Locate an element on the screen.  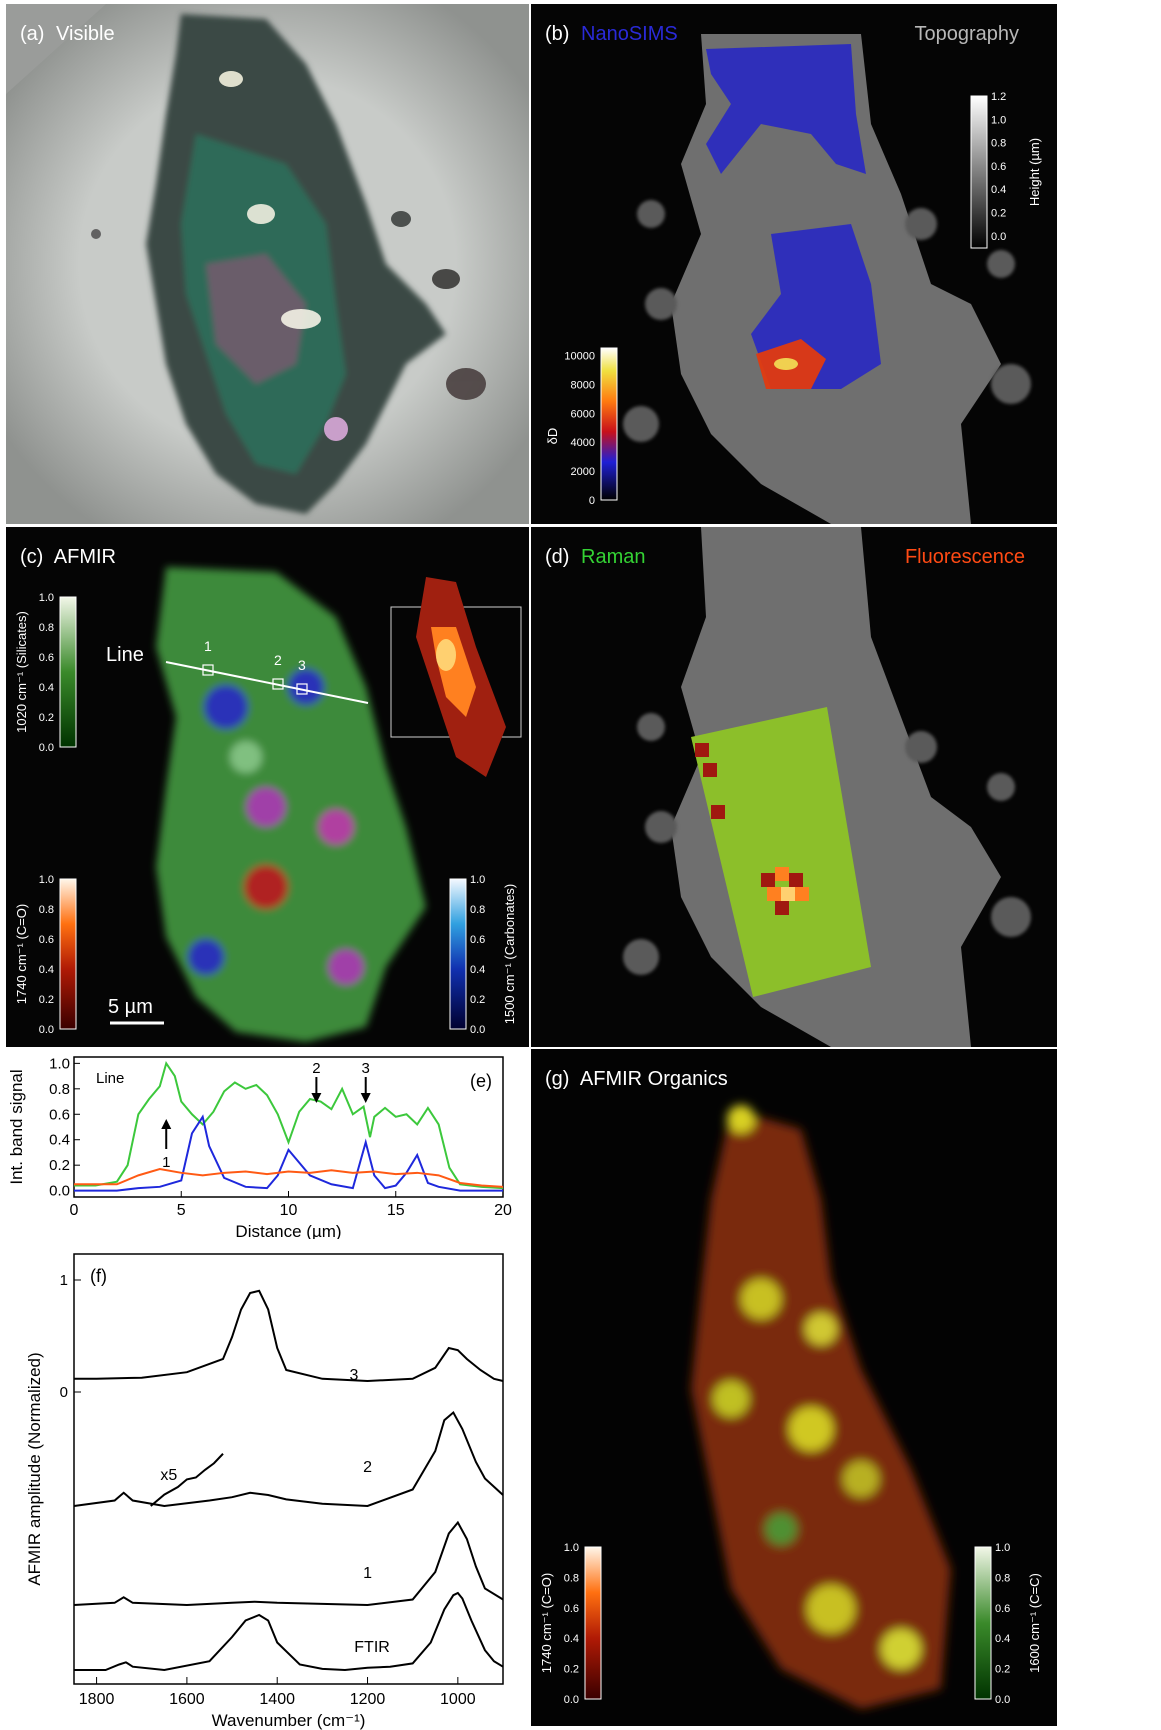
height-colorbar-tick: 0.6 is located at coordinates (998, 167).